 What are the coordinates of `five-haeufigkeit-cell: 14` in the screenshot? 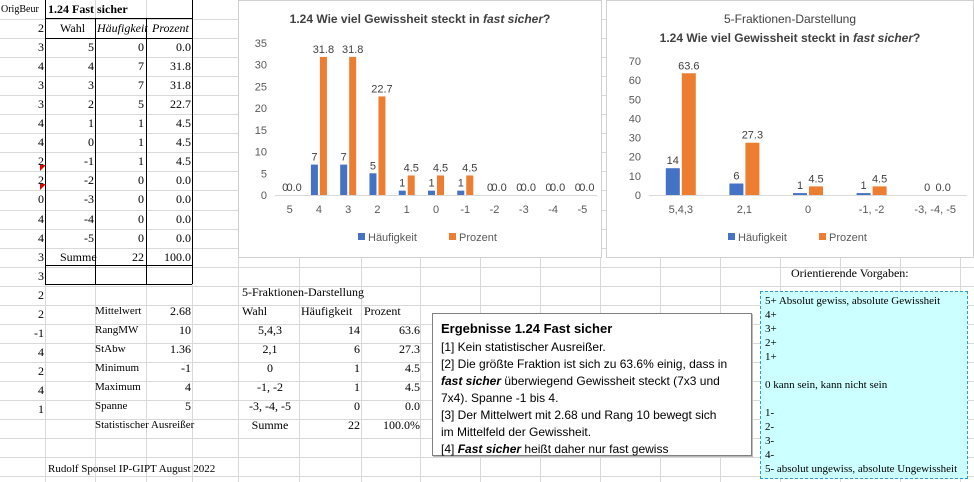 It's located at (354, 330).